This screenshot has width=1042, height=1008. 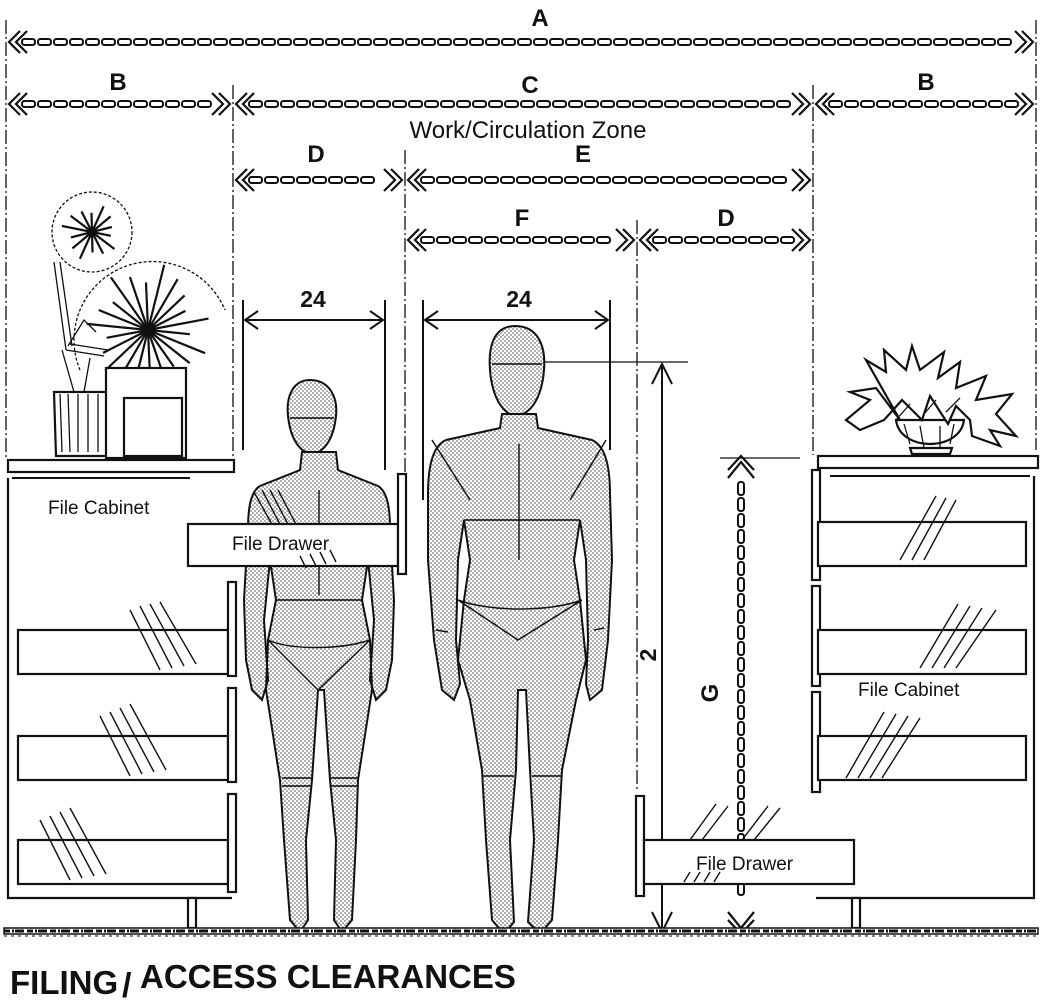 I want to click on dimension-line-d-left, so click(x=319, y=180).